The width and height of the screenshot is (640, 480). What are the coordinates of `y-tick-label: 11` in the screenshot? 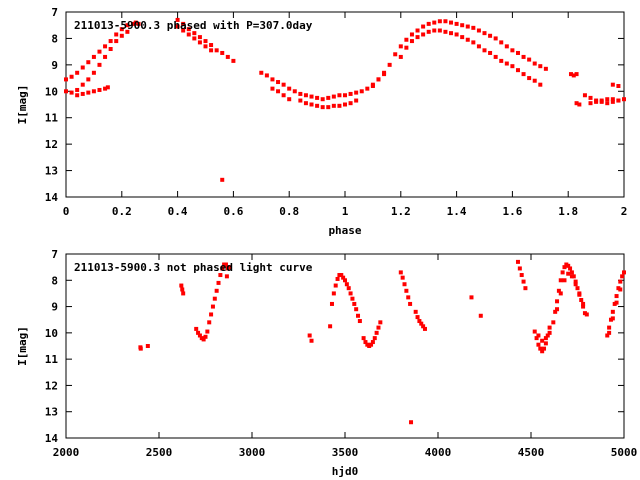 It's located at (52, 359).